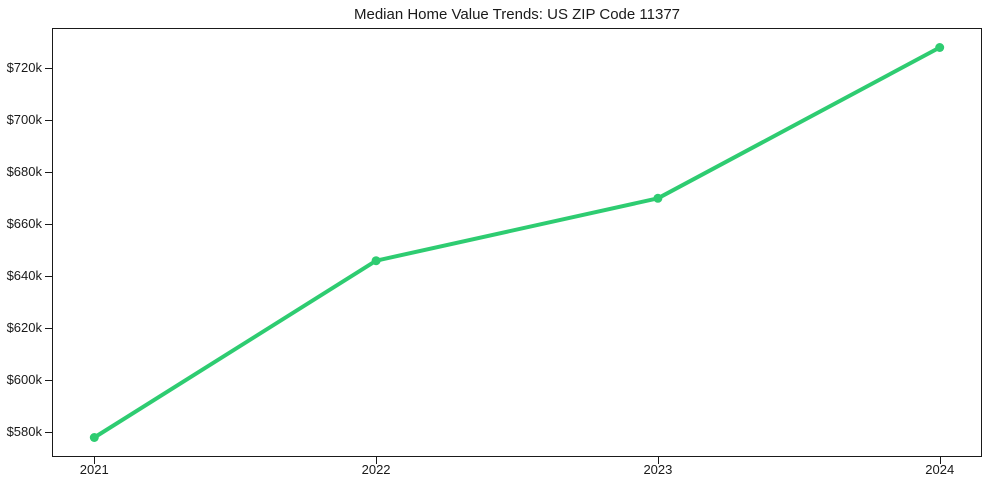 The image size is (990, 490). Describe the element at coordinates (24, 276) in the screenshot. I see `y-tick-label: $640k` at that location.